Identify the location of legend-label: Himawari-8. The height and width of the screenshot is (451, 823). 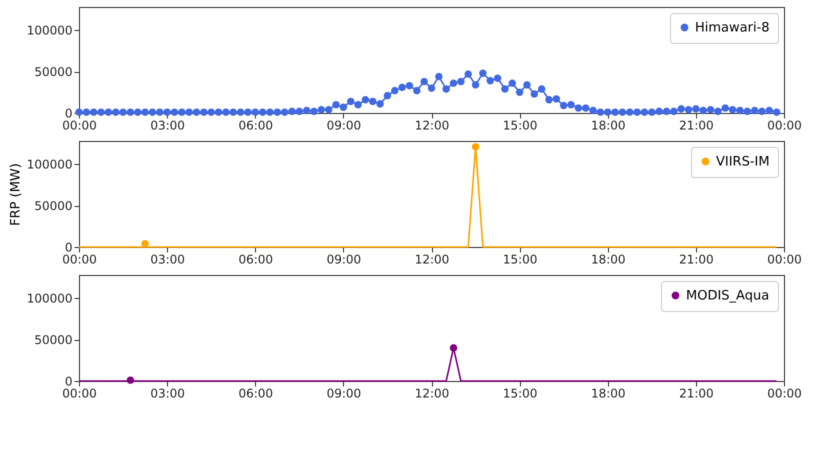
(732, 28).